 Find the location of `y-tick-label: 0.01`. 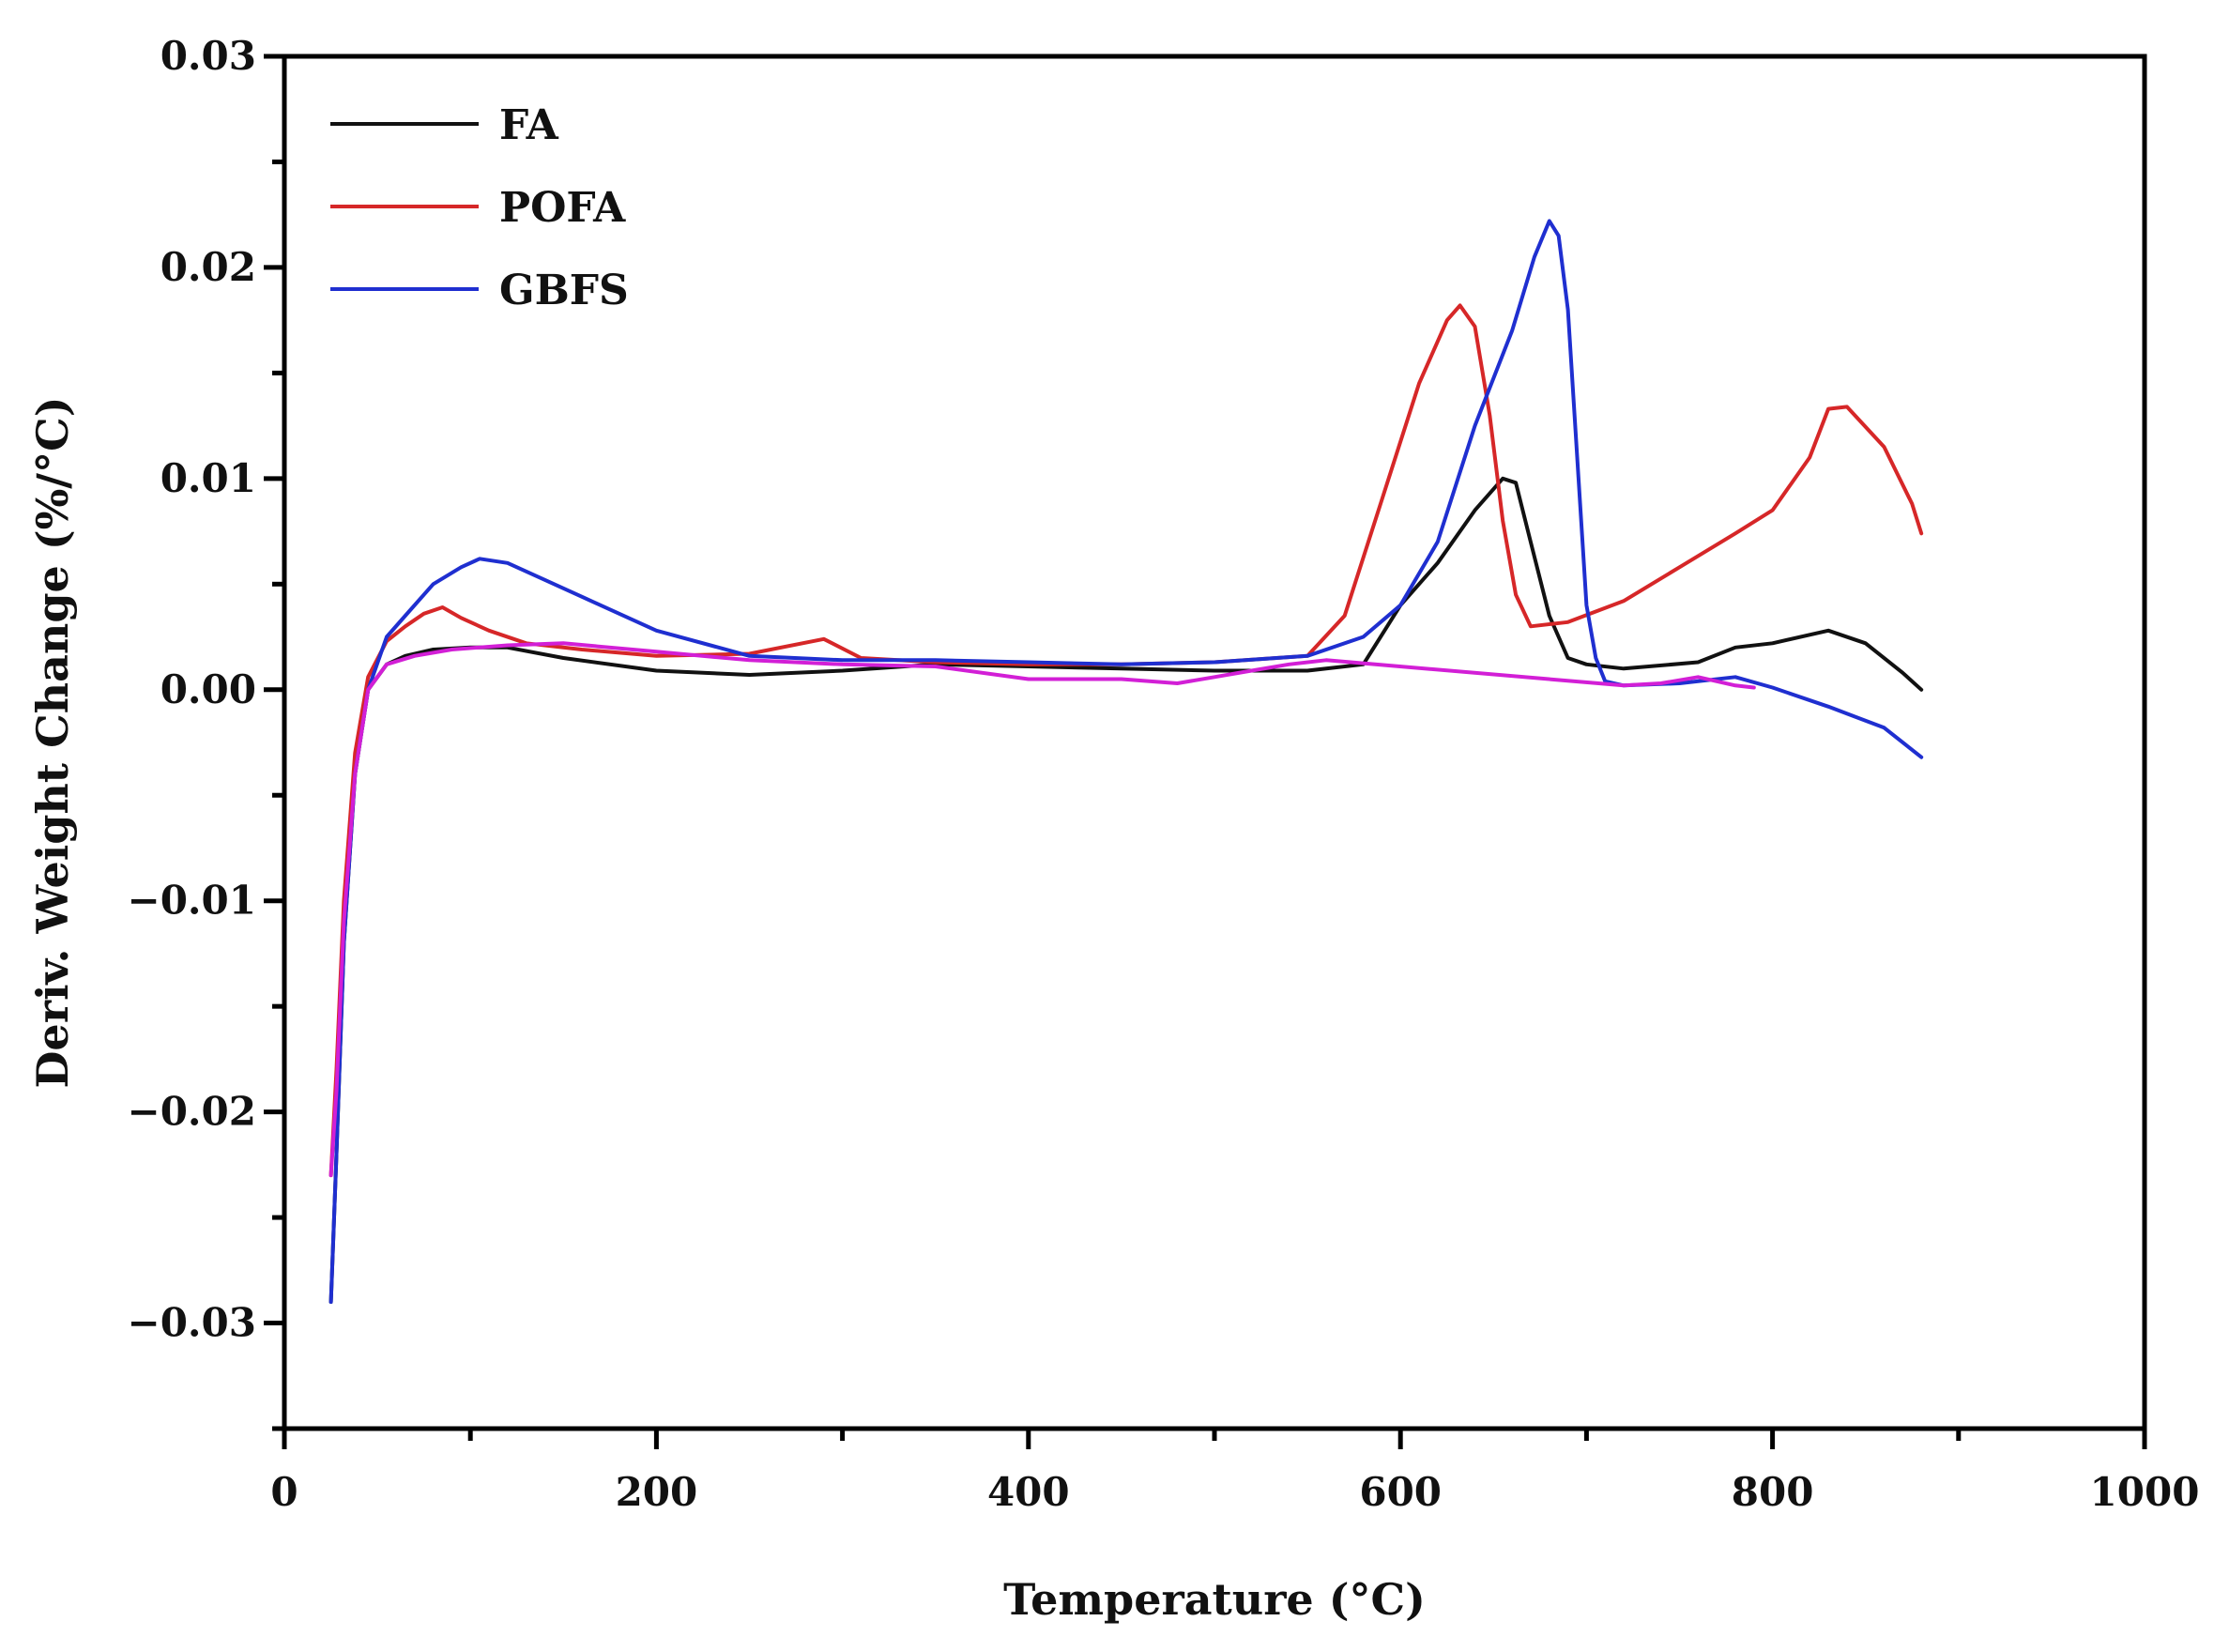

y-tick-label: 0.01 is located at coordinates (208, 478).